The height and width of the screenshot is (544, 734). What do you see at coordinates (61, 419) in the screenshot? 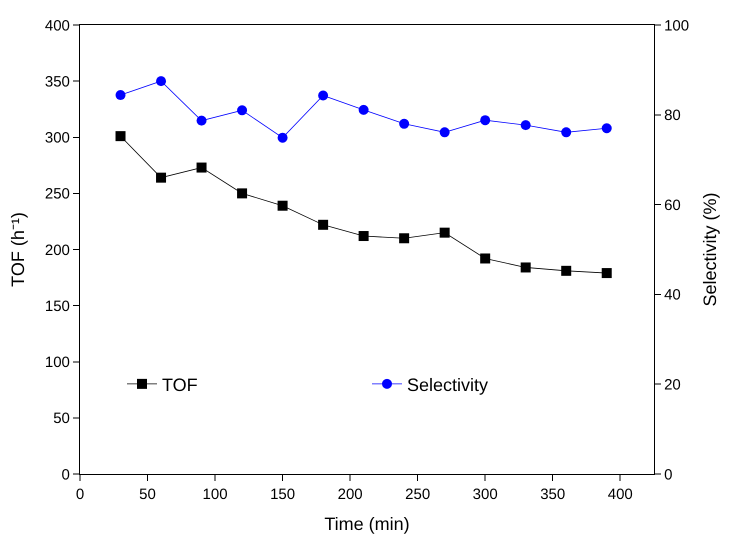
I see `y-tick-label: 50` at bounding box center [61, 419].